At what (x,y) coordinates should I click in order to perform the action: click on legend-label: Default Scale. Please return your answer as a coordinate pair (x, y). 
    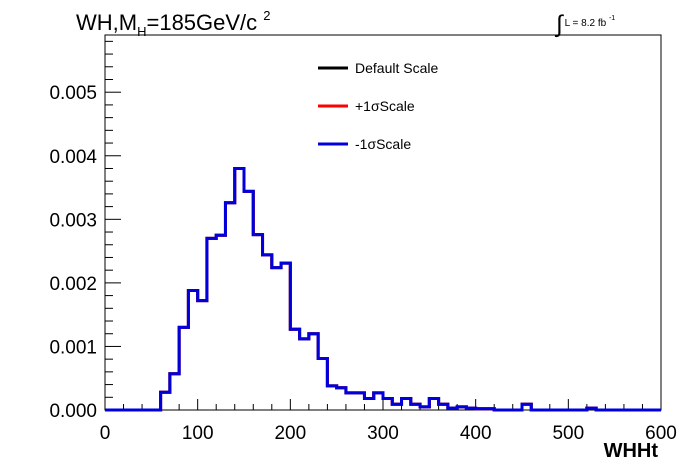
    Looking at the image, I should click on (396, 68).